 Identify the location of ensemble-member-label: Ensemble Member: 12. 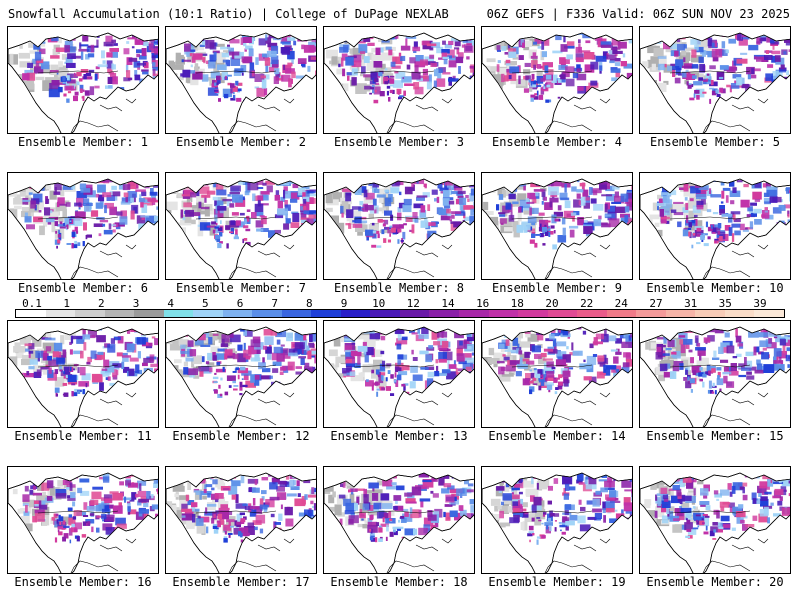
(241, 436).